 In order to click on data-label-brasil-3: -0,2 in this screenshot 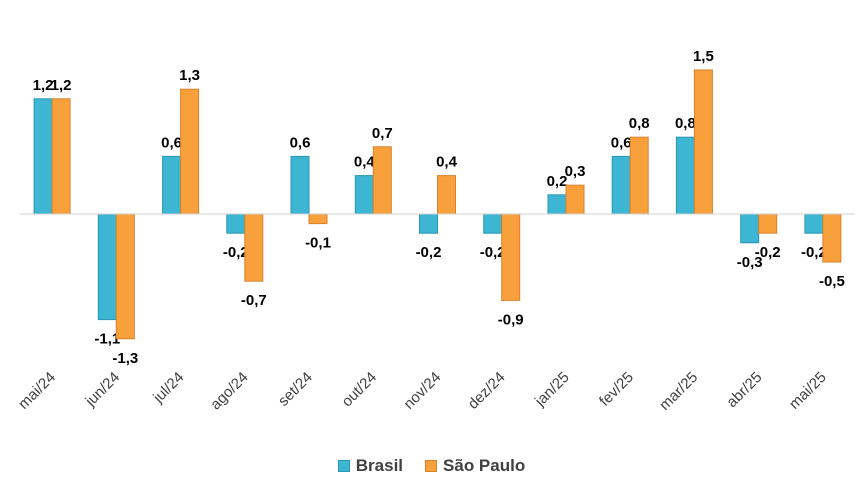, I will do `click(236, 252)`.